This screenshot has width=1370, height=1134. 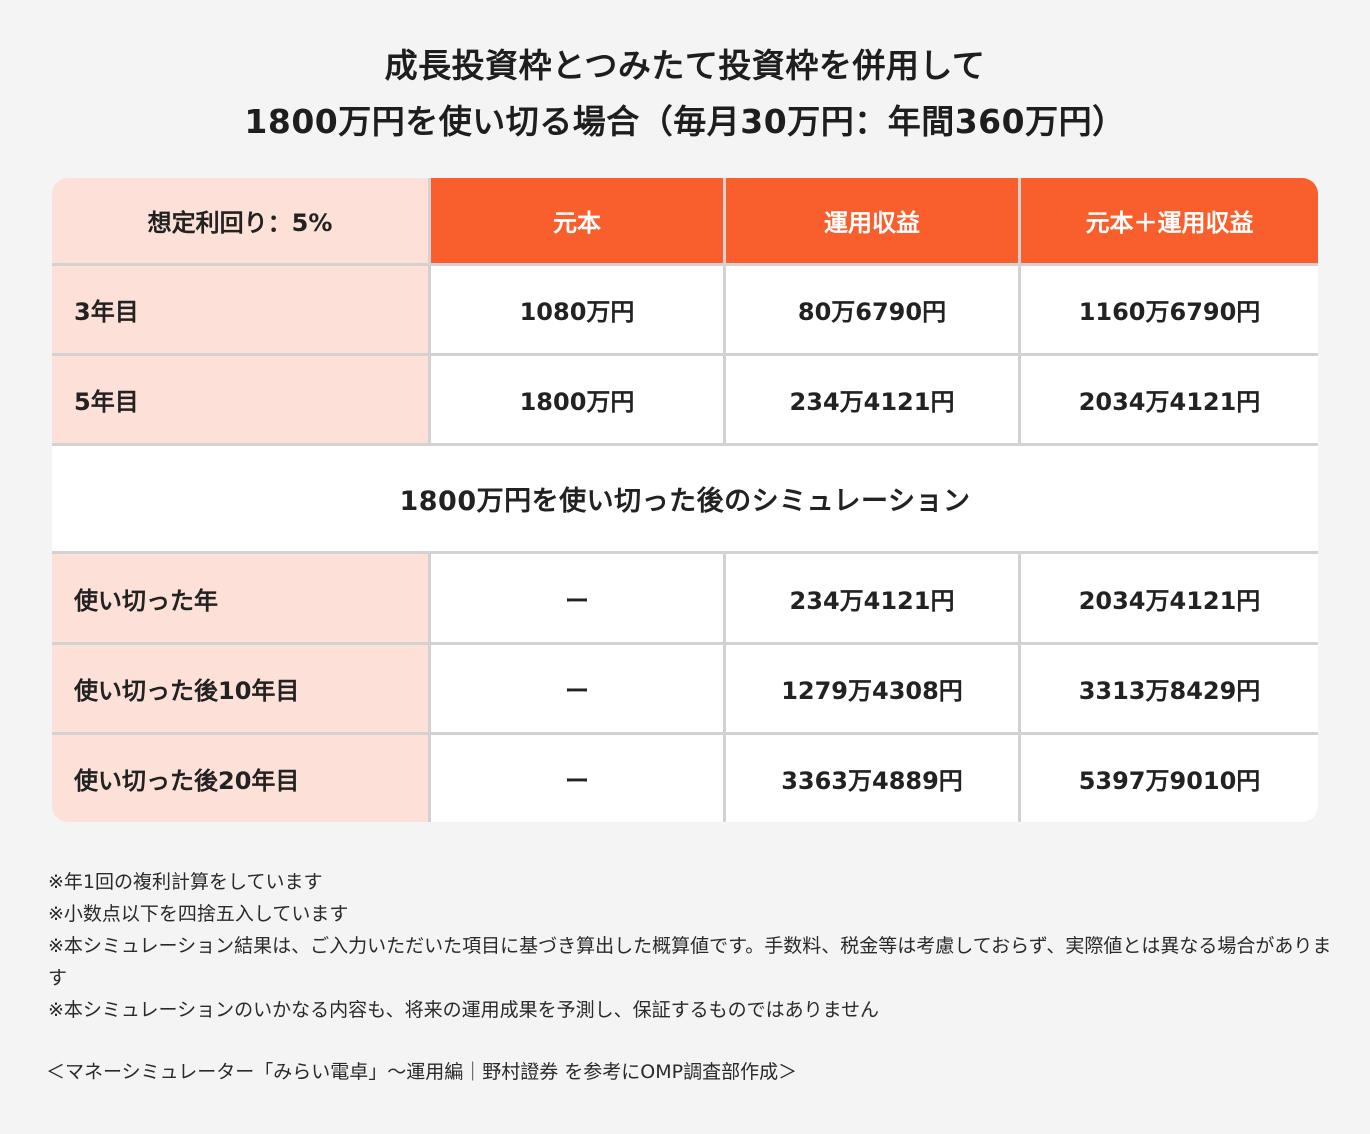 I want to click on total-value: 1160万6790円, so click(x=1169, y=312).